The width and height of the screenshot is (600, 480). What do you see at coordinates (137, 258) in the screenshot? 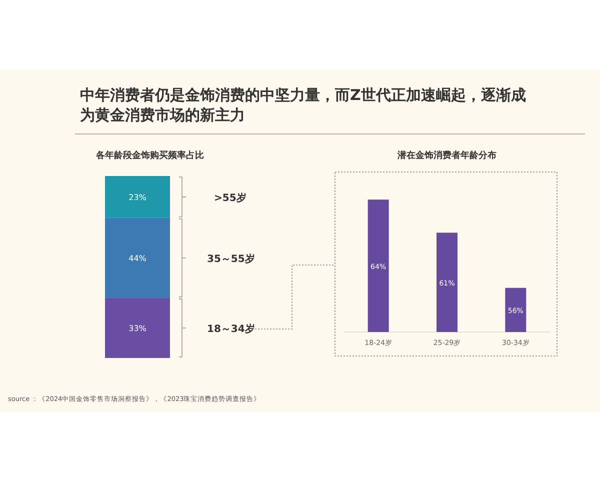
I see `data-label: 44%` at bounding box center [137, 258].